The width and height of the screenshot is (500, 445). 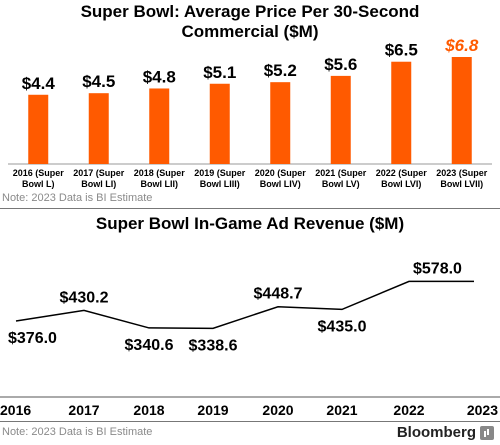 I want to click on brand-name: Bloomberg, so click(x=436, y=432).